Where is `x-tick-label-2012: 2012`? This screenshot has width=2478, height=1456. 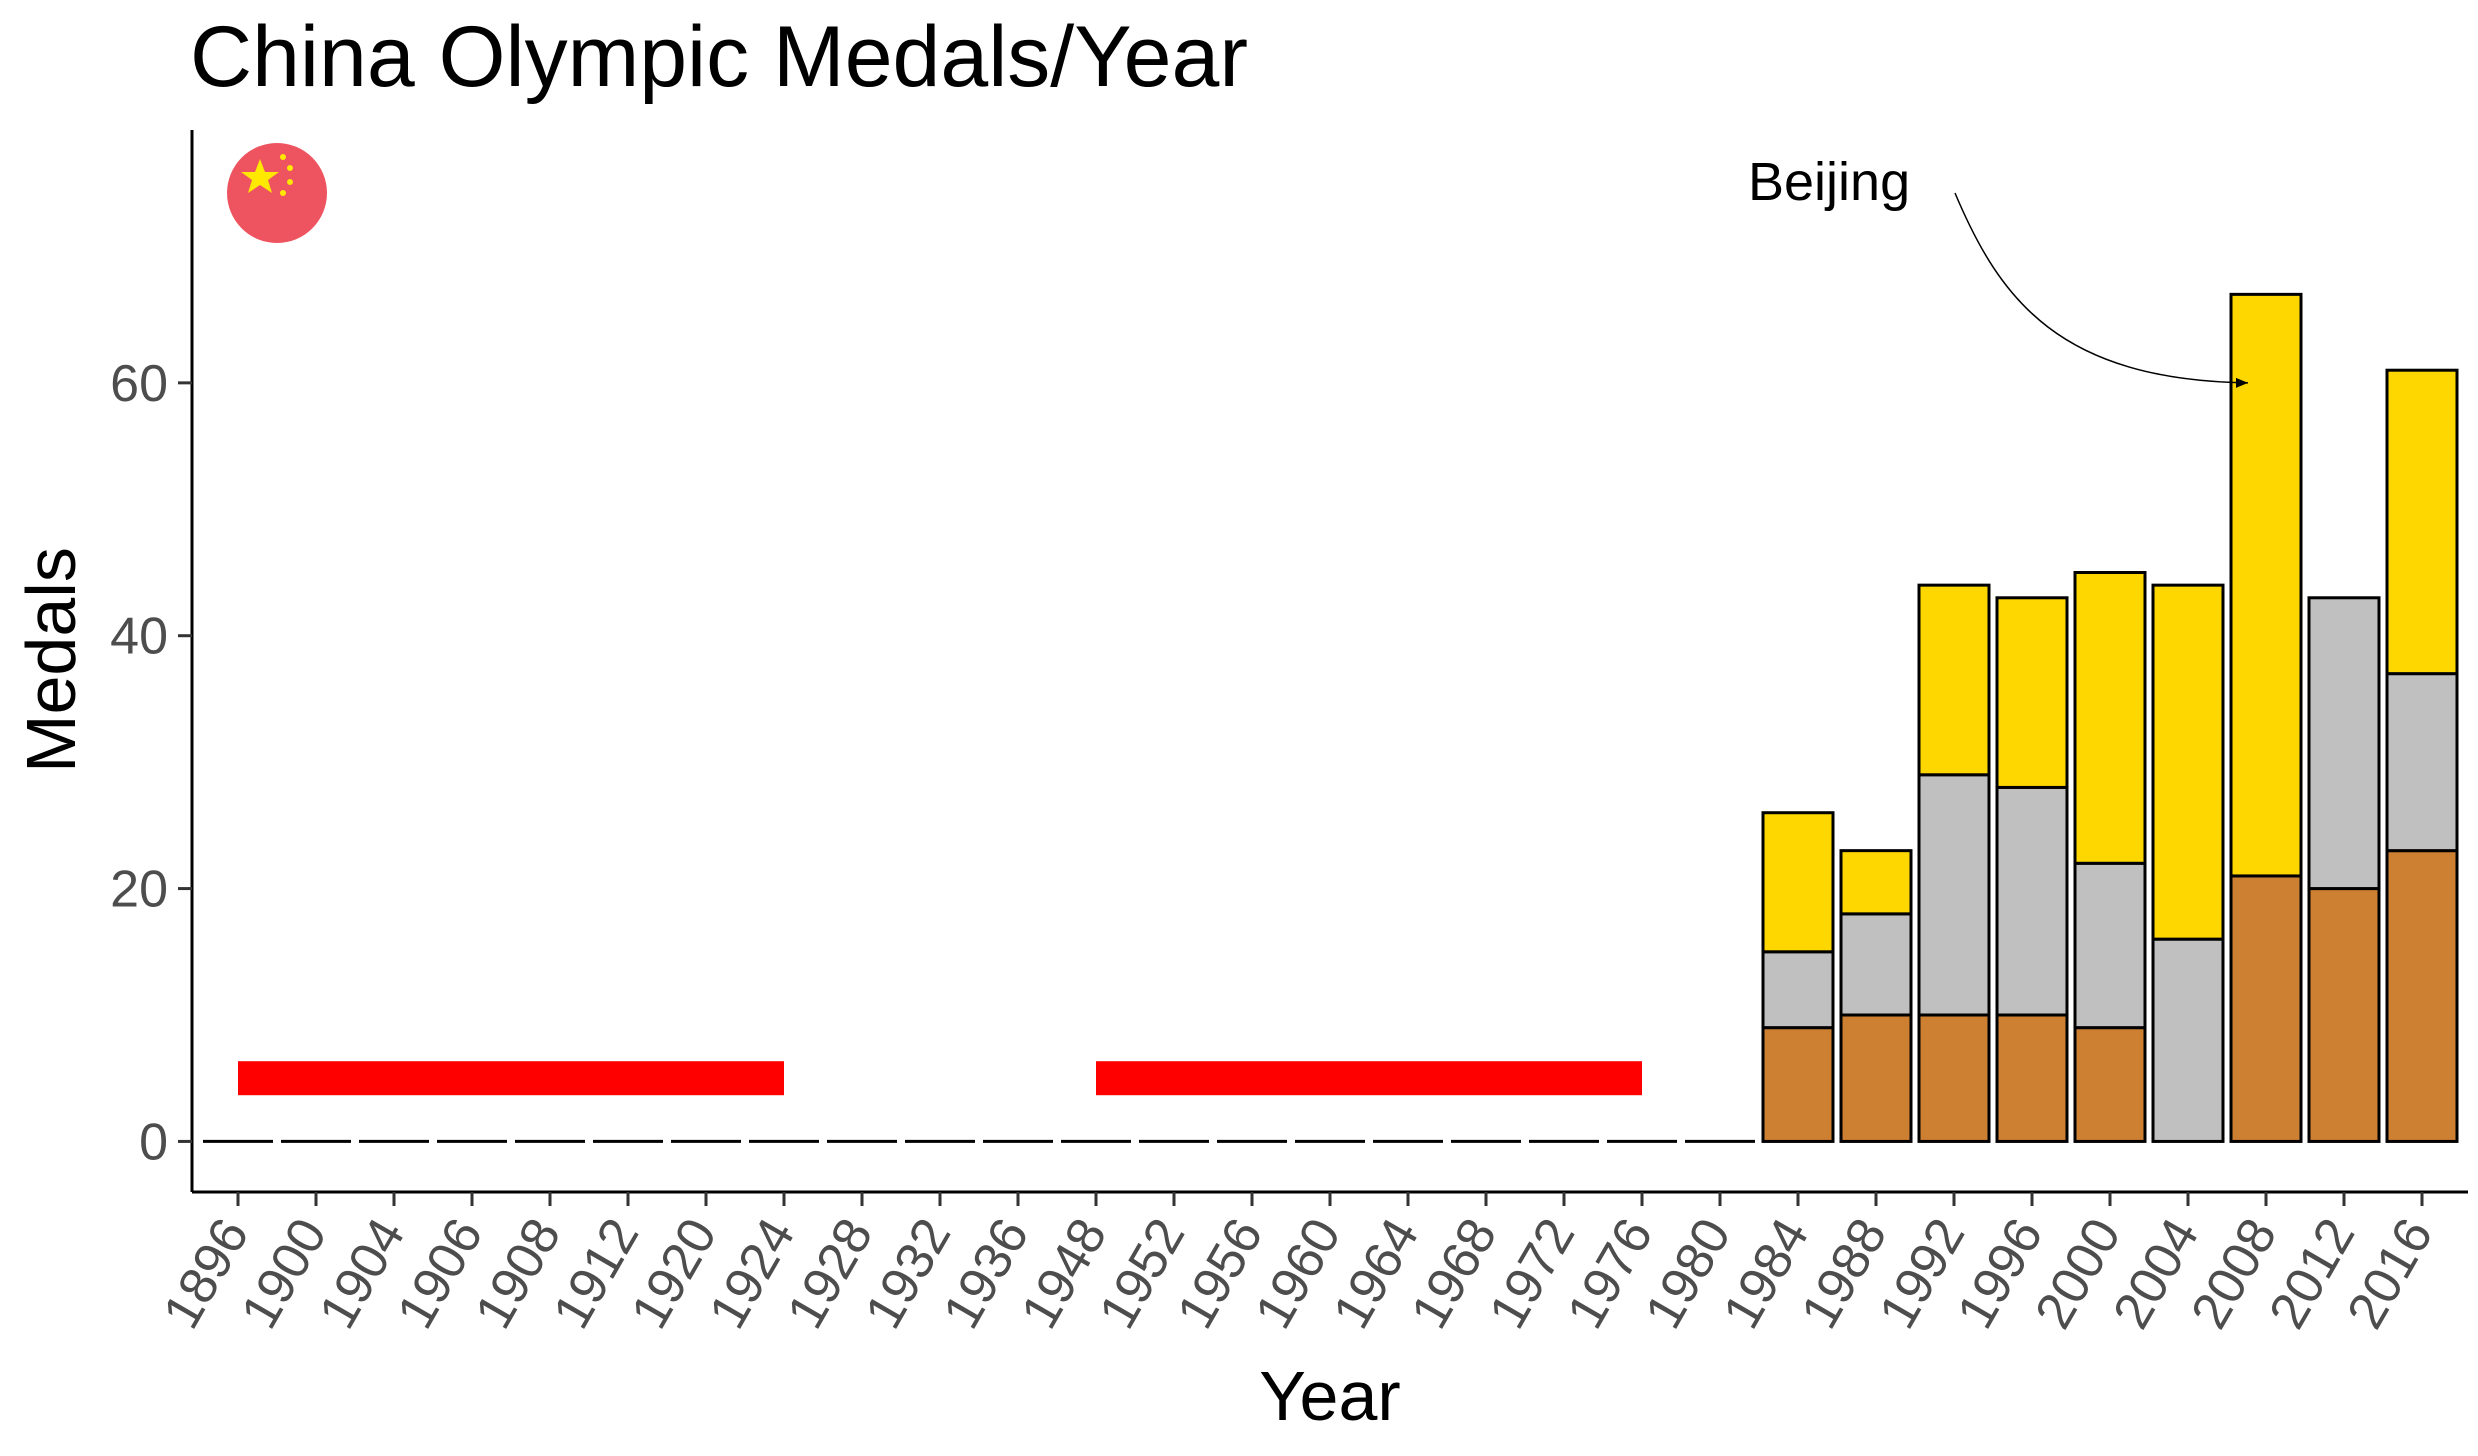 x-tick-label-2012: 2012 is located at coordinates (2312, 1273).